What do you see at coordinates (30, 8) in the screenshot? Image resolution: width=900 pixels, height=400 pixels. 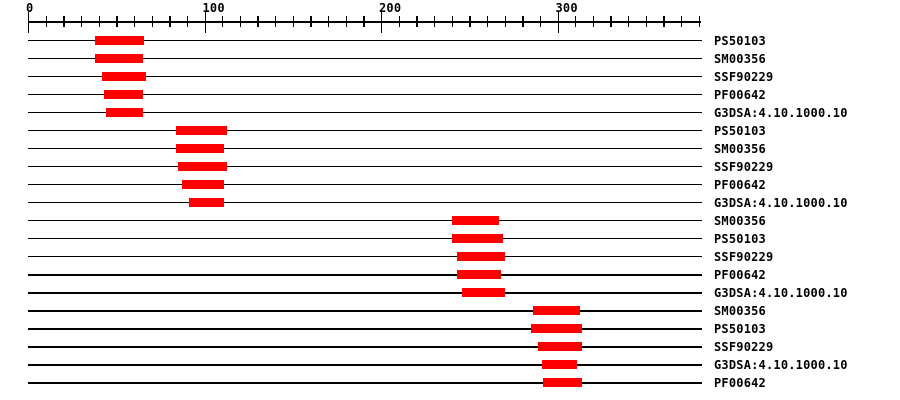 I see `ruler-tick-label: 0` at bounding box center [30, 8].